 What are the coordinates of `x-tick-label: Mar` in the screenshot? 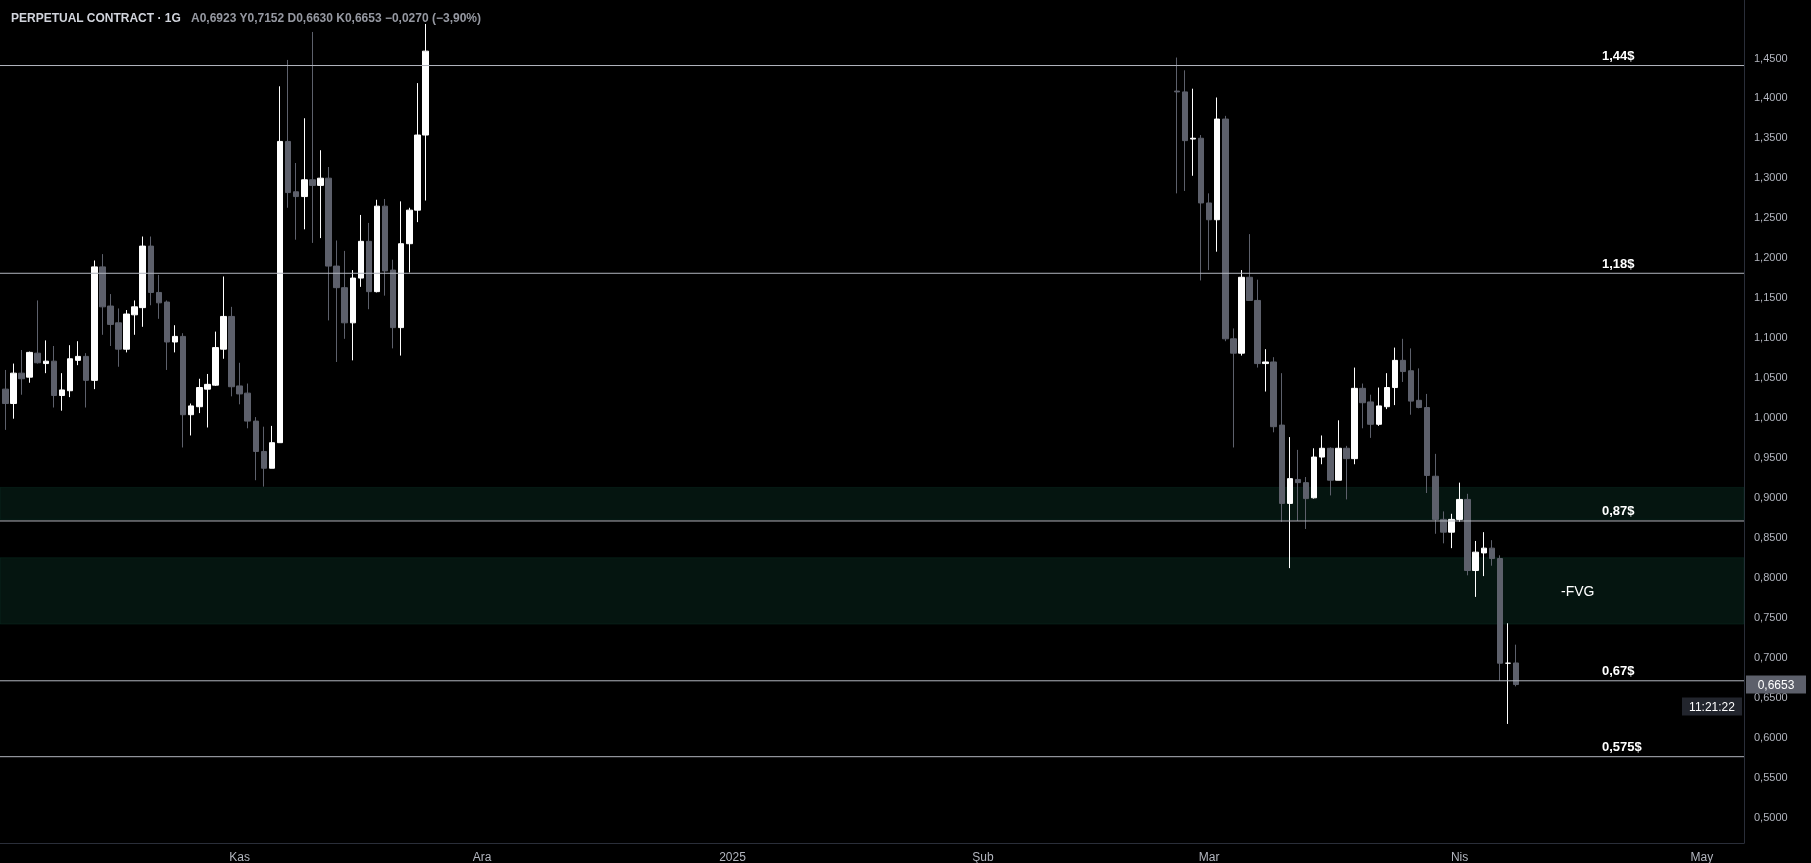 It's located at (1209, 856).